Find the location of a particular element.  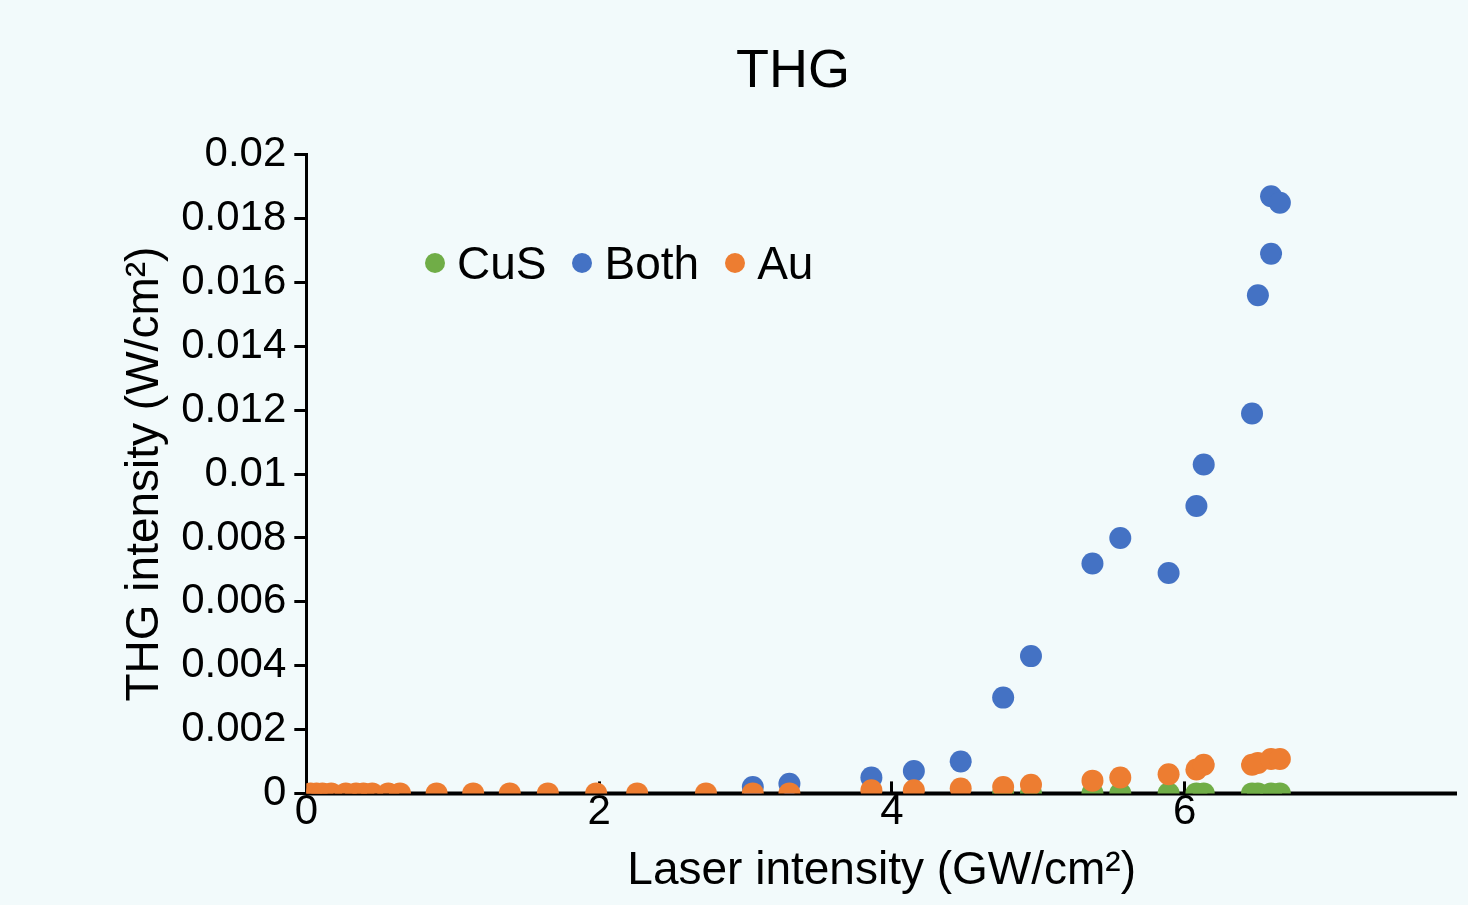

x-axis-title: Laser intensity (GW/cm²) is located at coordinates (881, 868).